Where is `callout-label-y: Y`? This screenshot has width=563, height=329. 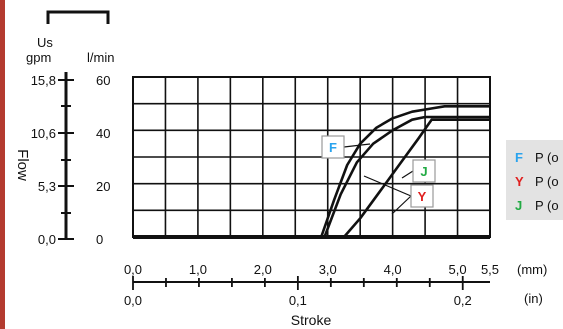
callout-label-y: Y is located at coordinates (422, 196).